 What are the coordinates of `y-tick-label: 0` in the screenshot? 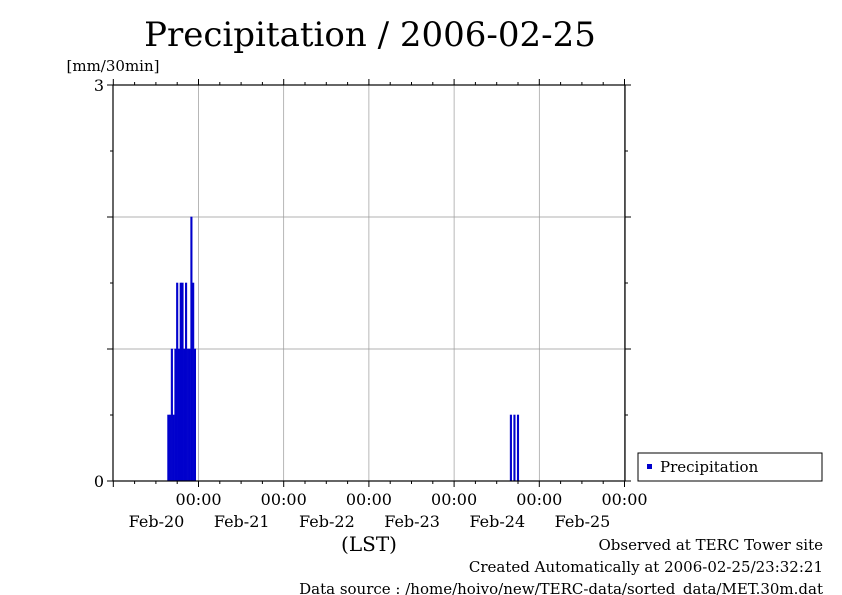 It's located at (99, 481).